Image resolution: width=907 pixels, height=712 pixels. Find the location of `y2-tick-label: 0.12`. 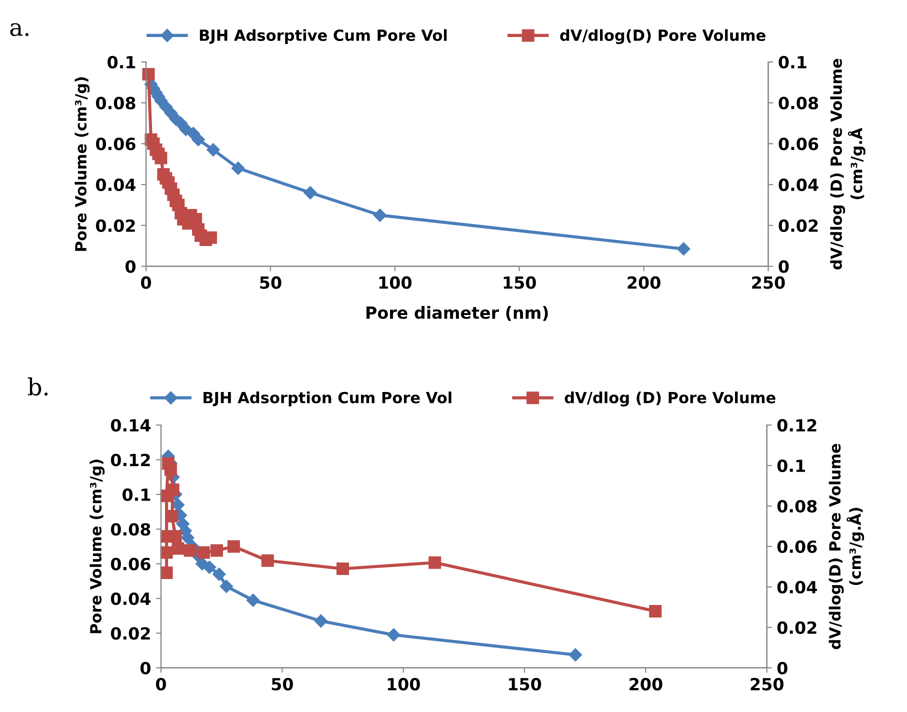

y2-tick-label: 0.12 is located at coordinates (796, 425).